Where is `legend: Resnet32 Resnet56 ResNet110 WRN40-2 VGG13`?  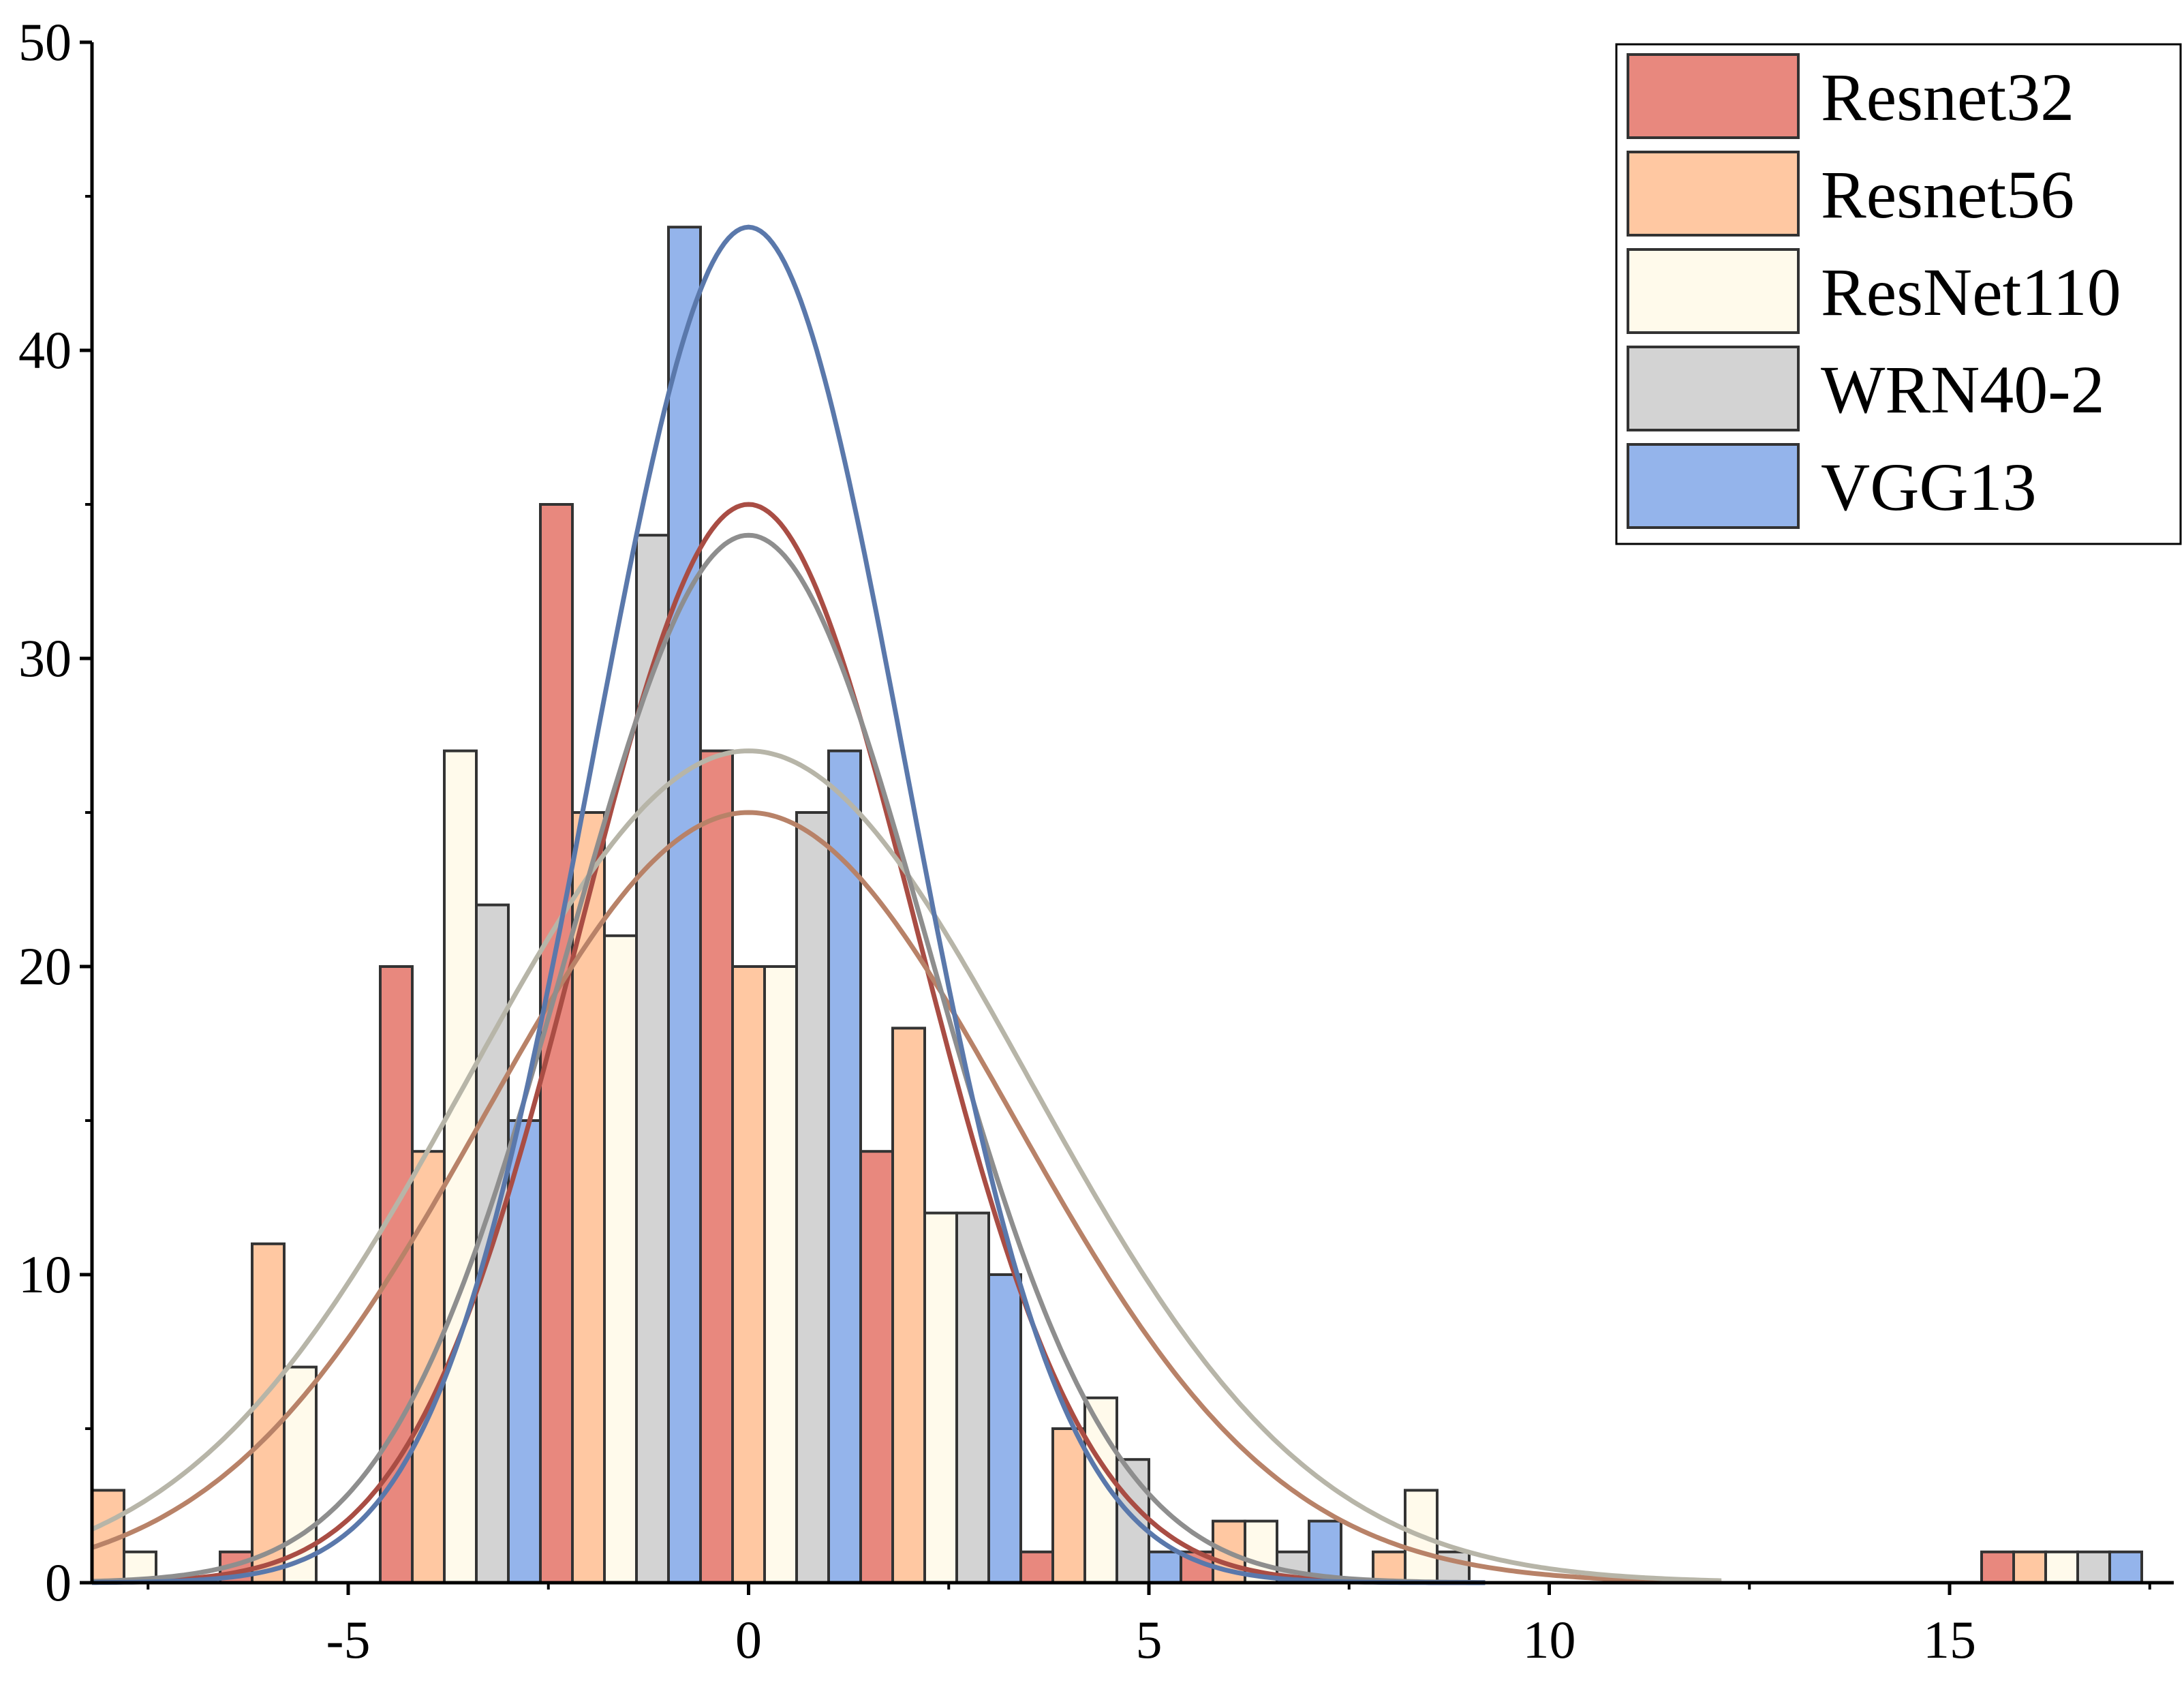 legend: Resnet32 Resnet56 ResNet110 WRN40-2 VGG13 is located at coordinates (1898, 294).